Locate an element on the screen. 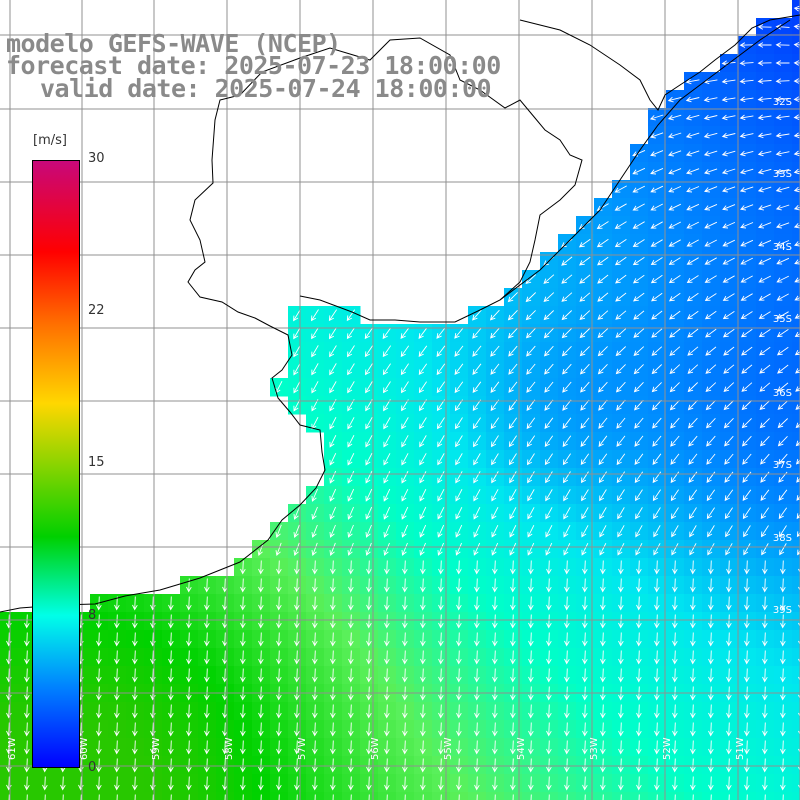 The height and width of the screenshot is (800, 800). longitude-labels: 61W 60W 59W 58W 57W 56W 55W 54W 53W 52W 51W is located at coordinates (376, 748).